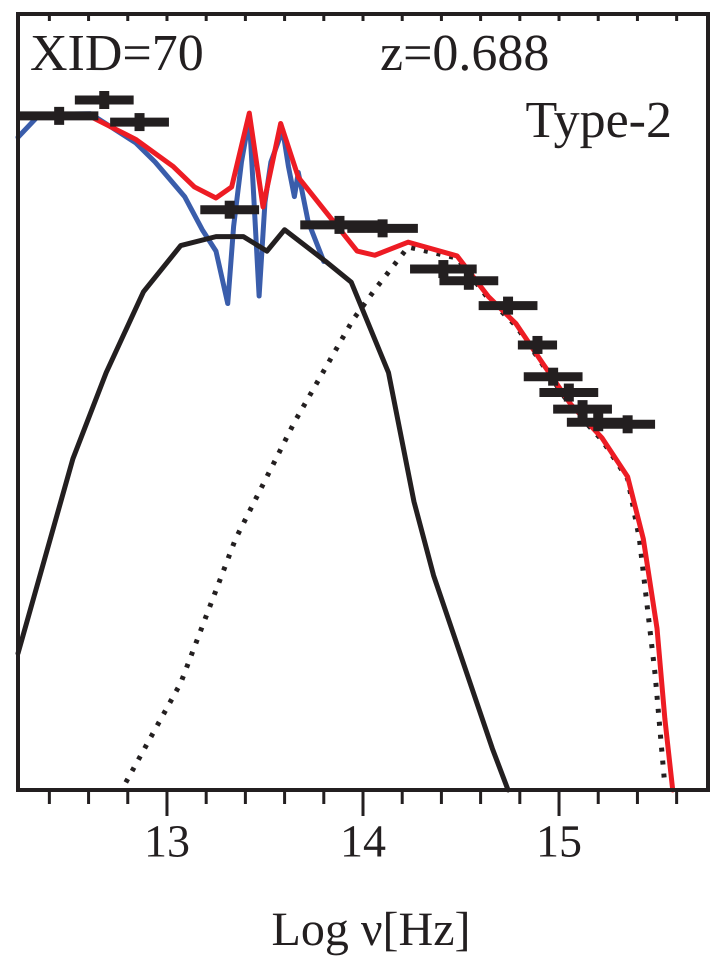 The width and height of the screenshot is (710, 970). Describe the element at coordinates (598, 120) in the screenshot. I see `annotation: Type-2` at that location.